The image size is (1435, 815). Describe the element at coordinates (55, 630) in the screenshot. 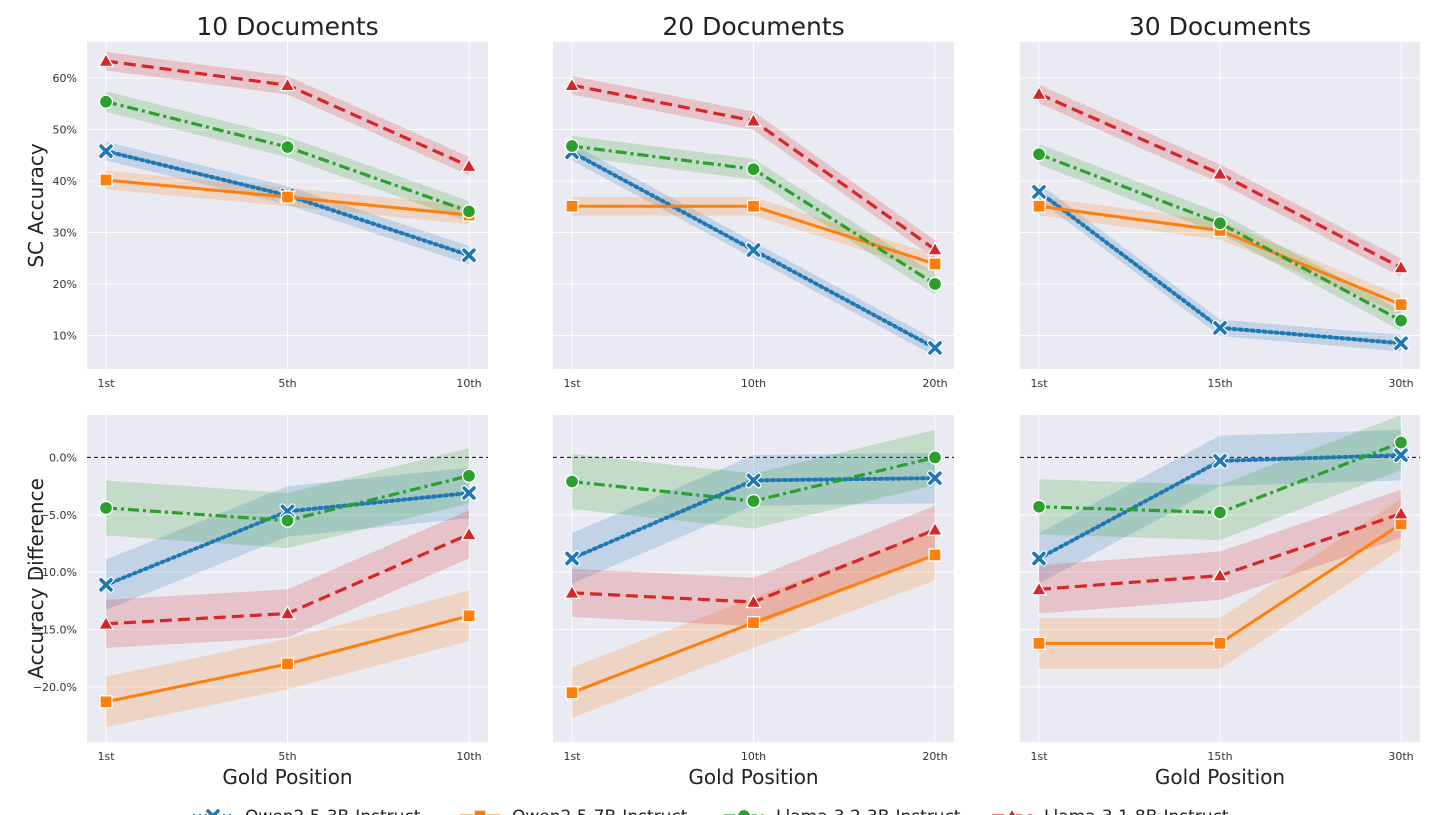

I see `y-tick-label: −15.0%` at that location.